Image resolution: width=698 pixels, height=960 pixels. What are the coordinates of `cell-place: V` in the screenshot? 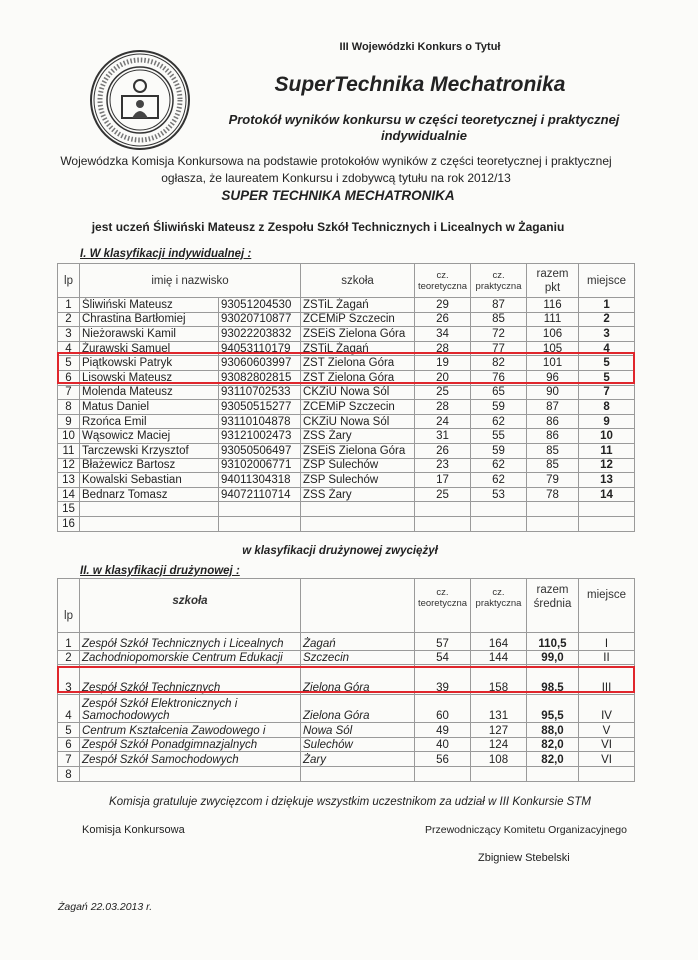 It's located at (606, 730).